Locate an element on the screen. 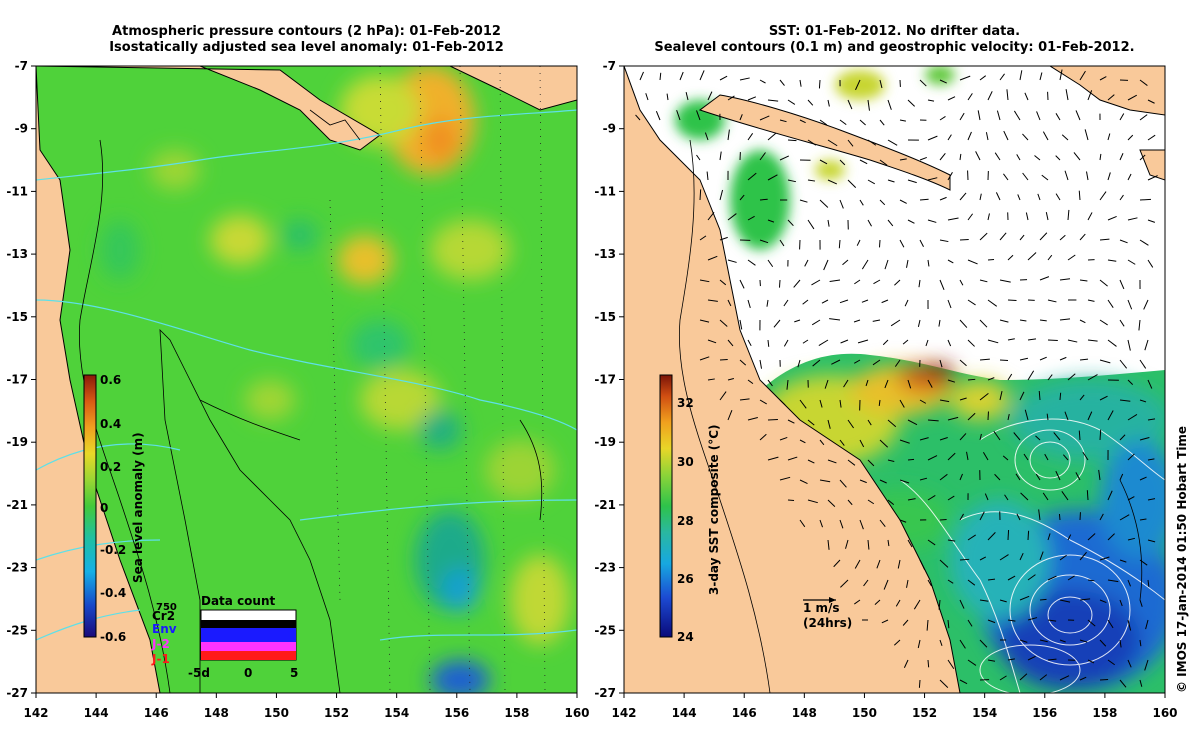 This screenshot has height=750, width=1200. left-cb-tick: 0 is located at coordinates (104, 508).